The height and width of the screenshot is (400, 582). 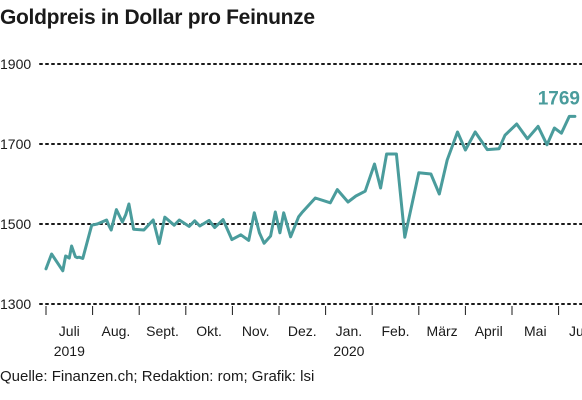 What do you see at coordinates (157, 17) in the screenshot?
I see `chart-title: Goldpreis in Dollar pro Feinunze` at bounding box center [157, 17].